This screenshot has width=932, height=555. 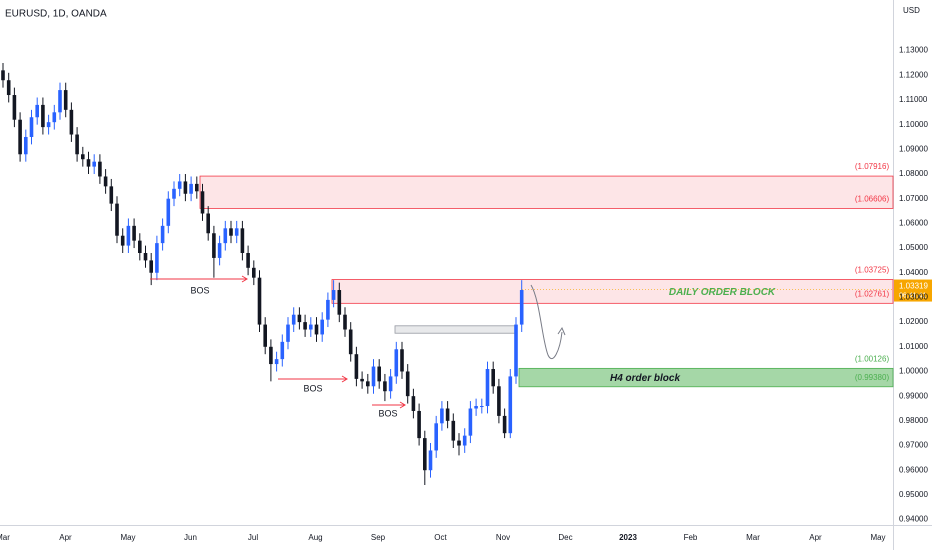 I want to click on x-tick-label: 2023, so click(x=628, y=537).